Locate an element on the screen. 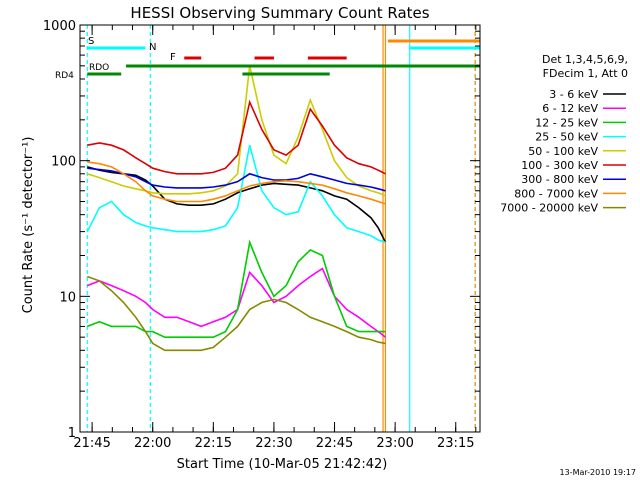 The height and width of the screenshot is (480, 640). y-axis-label: Count Rate (s⁻¹ detector⁻¹) is located at coordinates (28, 225).